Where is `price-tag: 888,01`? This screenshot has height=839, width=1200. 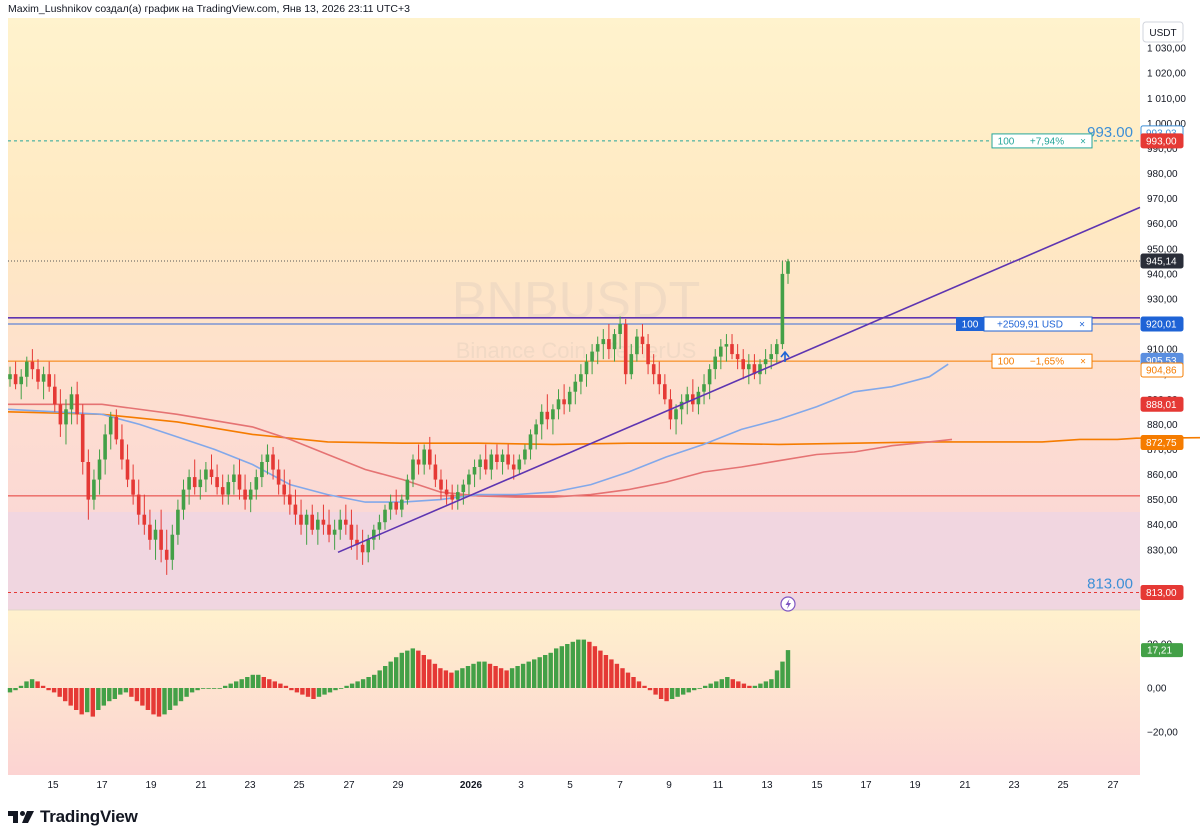 price-tag: 888,01 is located at coordinates (1162, 404).